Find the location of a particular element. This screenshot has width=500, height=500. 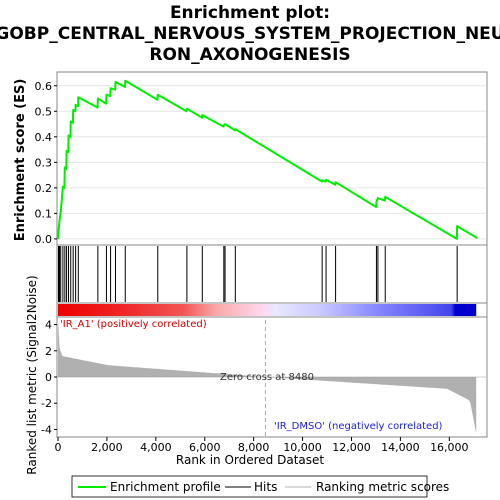

legend-es-label: Enrichment profile is located at coordinates (165, 487).